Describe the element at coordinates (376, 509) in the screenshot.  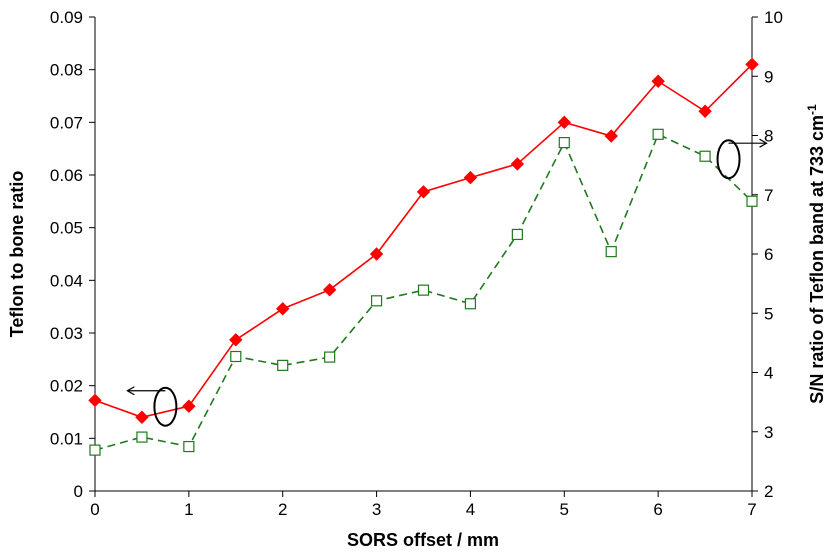
I see `x-tick-label: 3` at that location.